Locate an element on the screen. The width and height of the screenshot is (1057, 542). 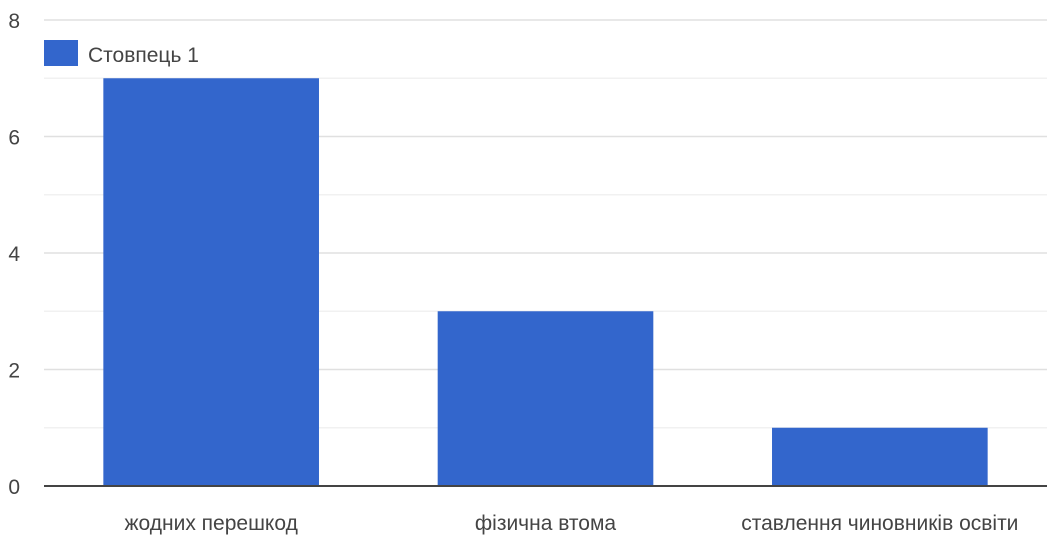
legend-label: Стовпець 1 is located at coordinates (143, 55).